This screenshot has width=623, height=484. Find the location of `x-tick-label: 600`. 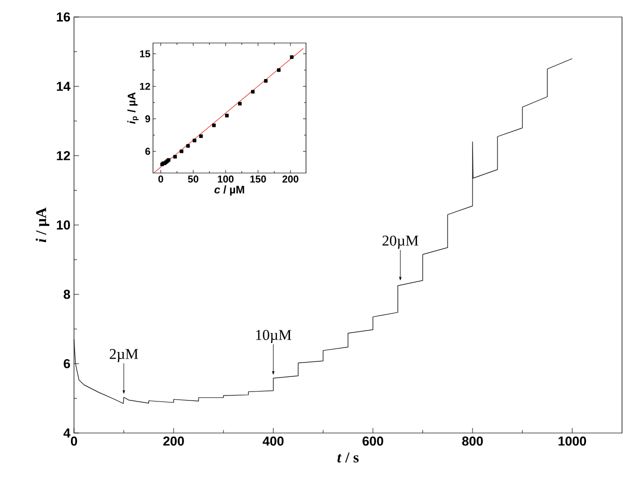

x-tick-label: 600 is located at coordinates (373, 441).